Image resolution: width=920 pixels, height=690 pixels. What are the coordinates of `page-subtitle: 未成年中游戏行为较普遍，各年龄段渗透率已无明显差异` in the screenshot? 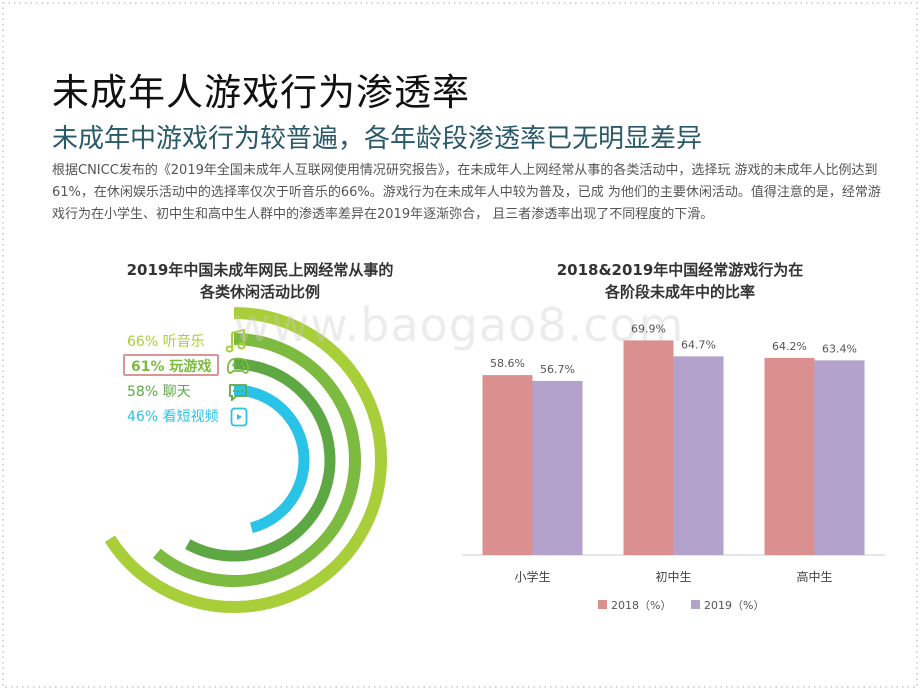 It's located at (377, 139).